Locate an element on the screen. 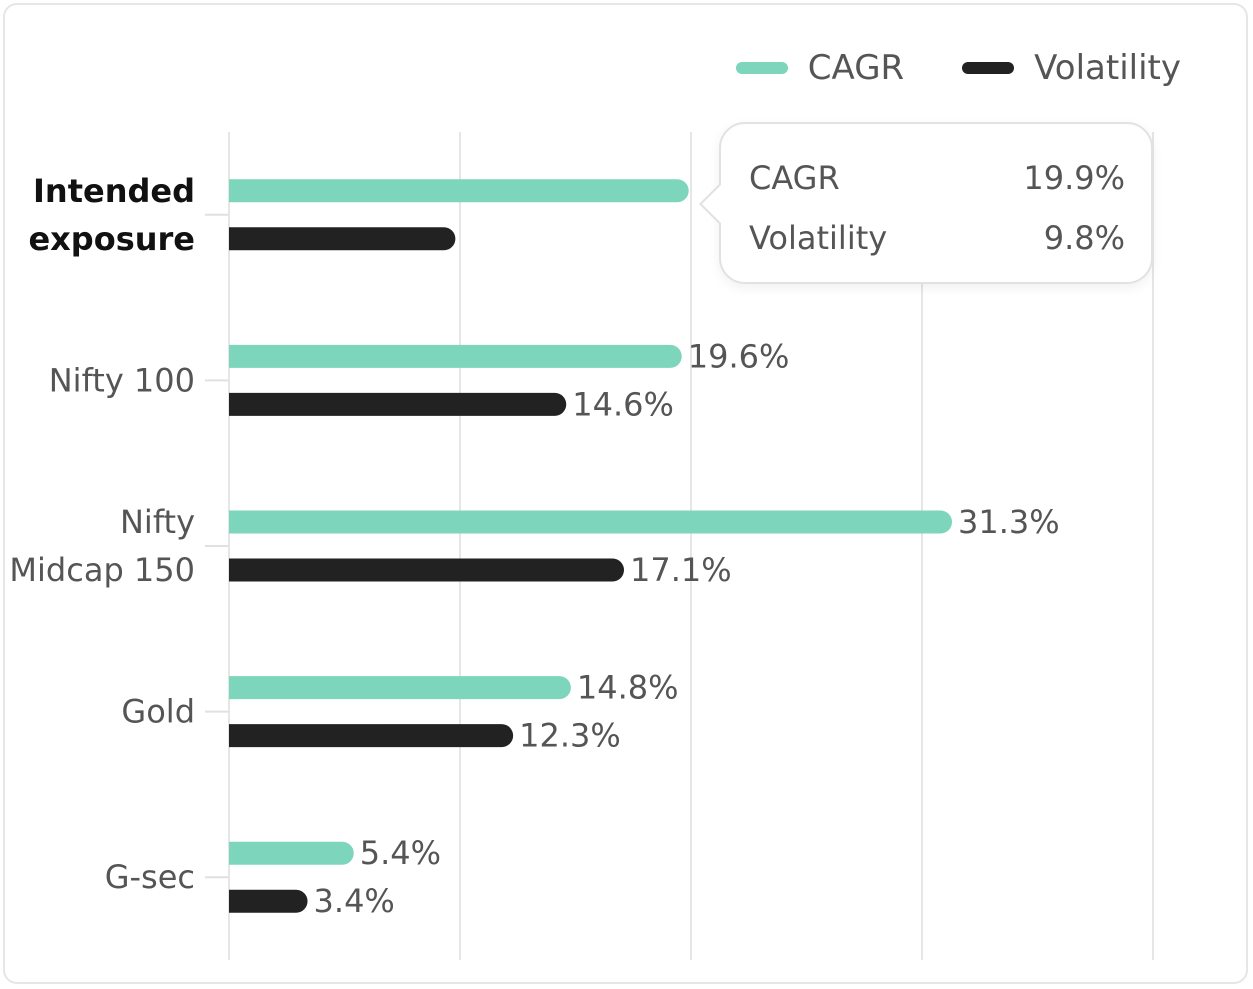 This screenshot has height=989, width=1253. category-label-intended-exposure-line-1: Intended is located at coordinates (114, 191).